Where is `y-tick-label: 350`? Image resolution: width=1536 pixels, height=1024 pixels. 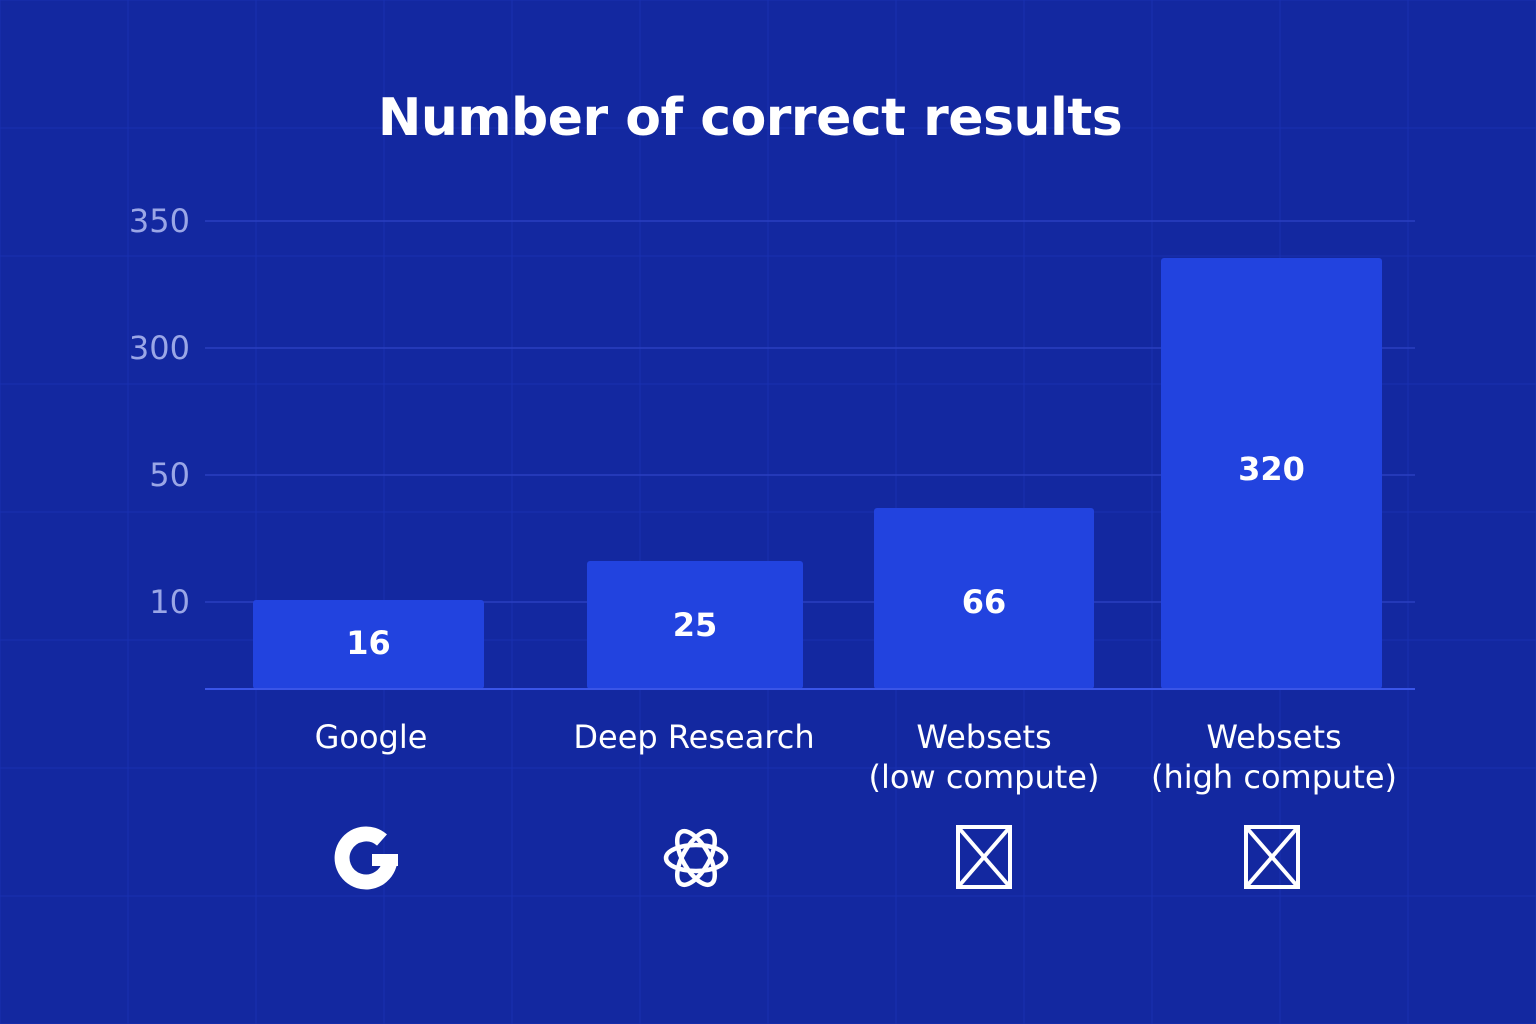 y-tick-label: 350 is located at coordinates (159, 221).